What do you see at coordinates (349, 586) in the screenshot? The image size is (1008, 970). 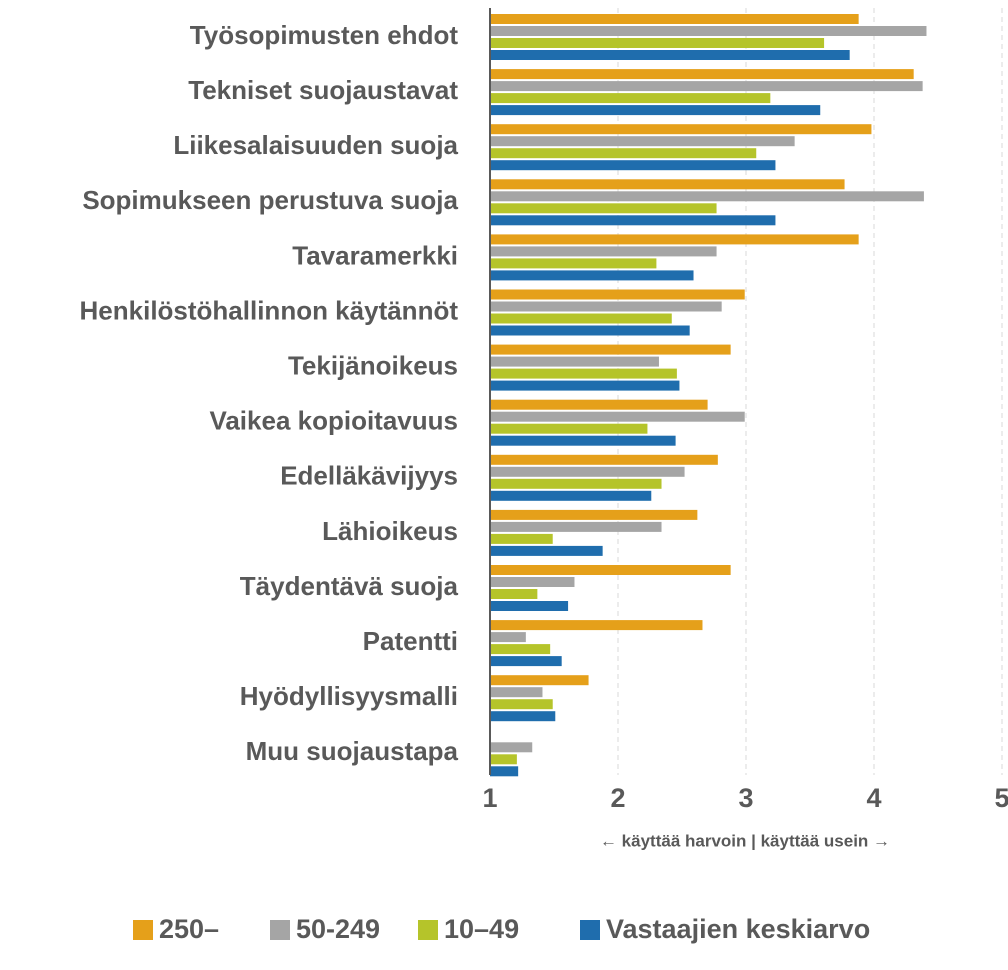 I see `category-label: Täydentävä suoja` at bounding box center [349, 586].